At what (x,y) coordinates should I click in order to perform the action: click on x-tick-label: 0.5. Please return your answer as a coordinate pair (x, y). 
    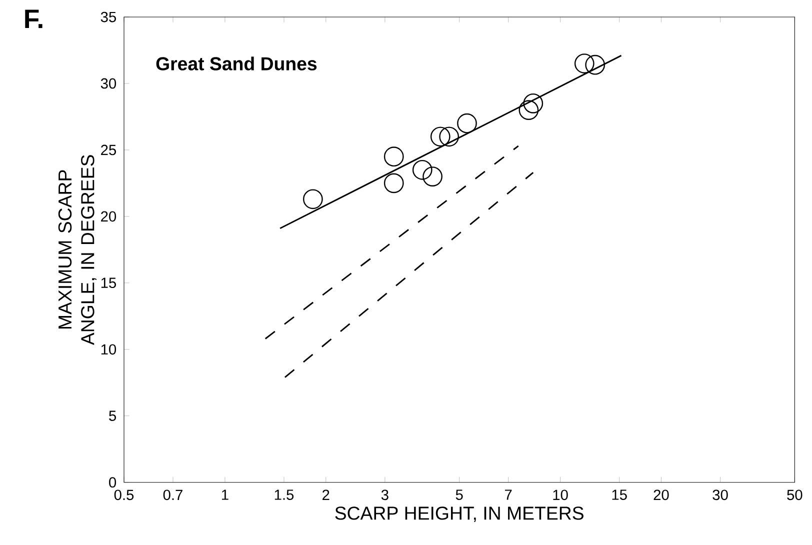
    Looking at the image, I should click on (124, 495).